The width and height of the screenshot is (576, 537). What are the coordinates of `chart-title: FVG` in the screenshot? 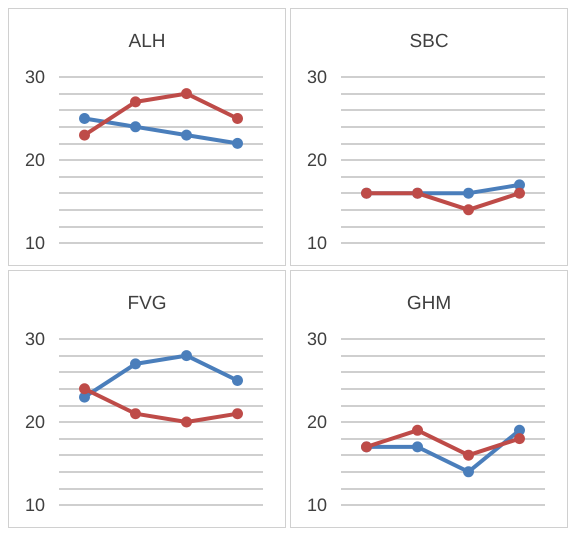 It's located at (147, 303).